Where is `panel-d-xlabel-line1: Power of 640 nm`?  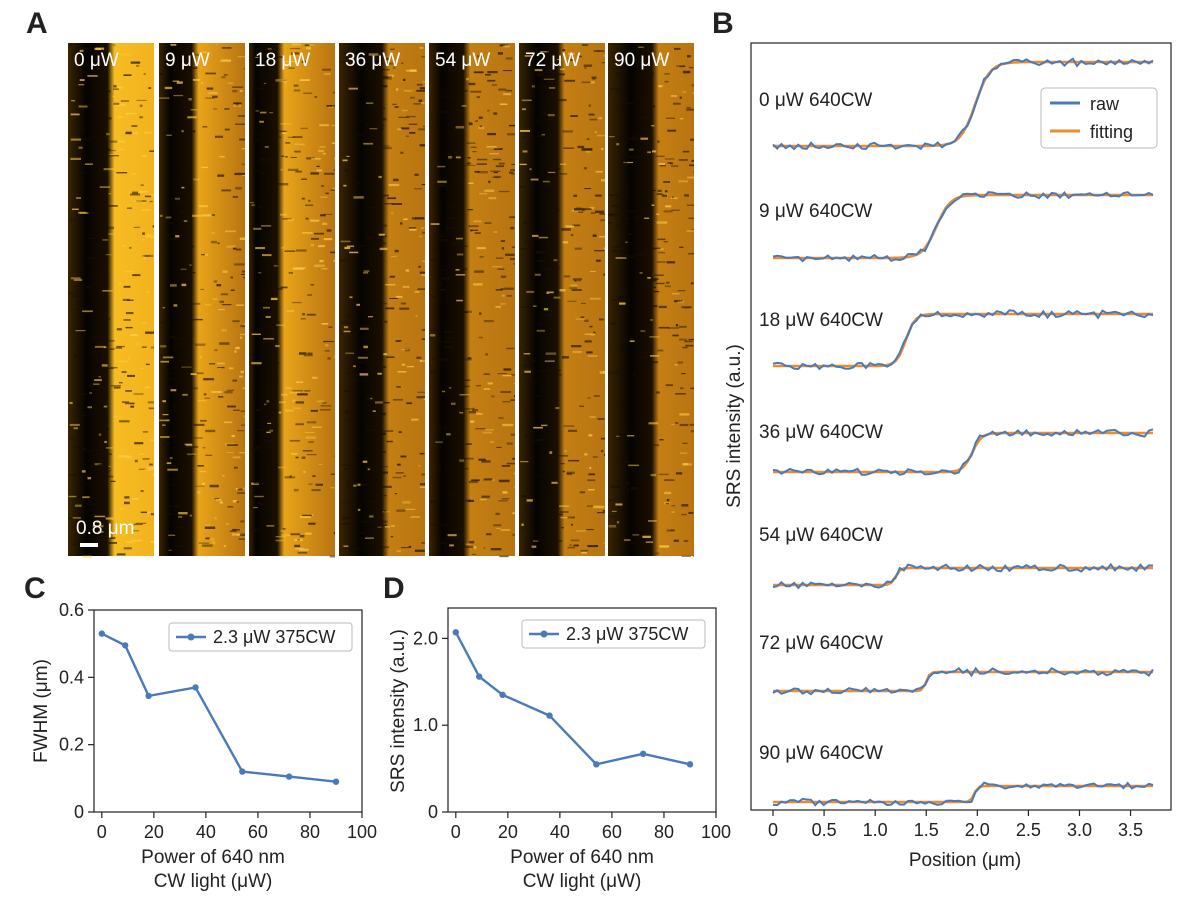 panel-d-xlabel-line1: Power of 640 nm is located at coordinates (582, 857).